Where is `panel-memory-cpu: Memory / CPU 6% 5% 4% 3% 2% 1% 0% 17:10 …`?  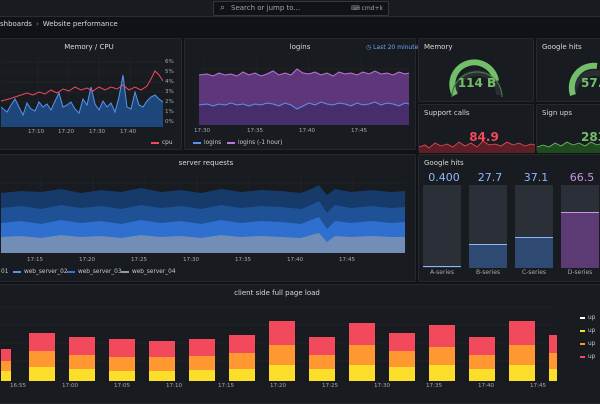
panel-memory-cpu: Memory / CPU 6% 5% 4% 3% 2% 1% 0% 17:10 … is located at coordinates (91, 94).